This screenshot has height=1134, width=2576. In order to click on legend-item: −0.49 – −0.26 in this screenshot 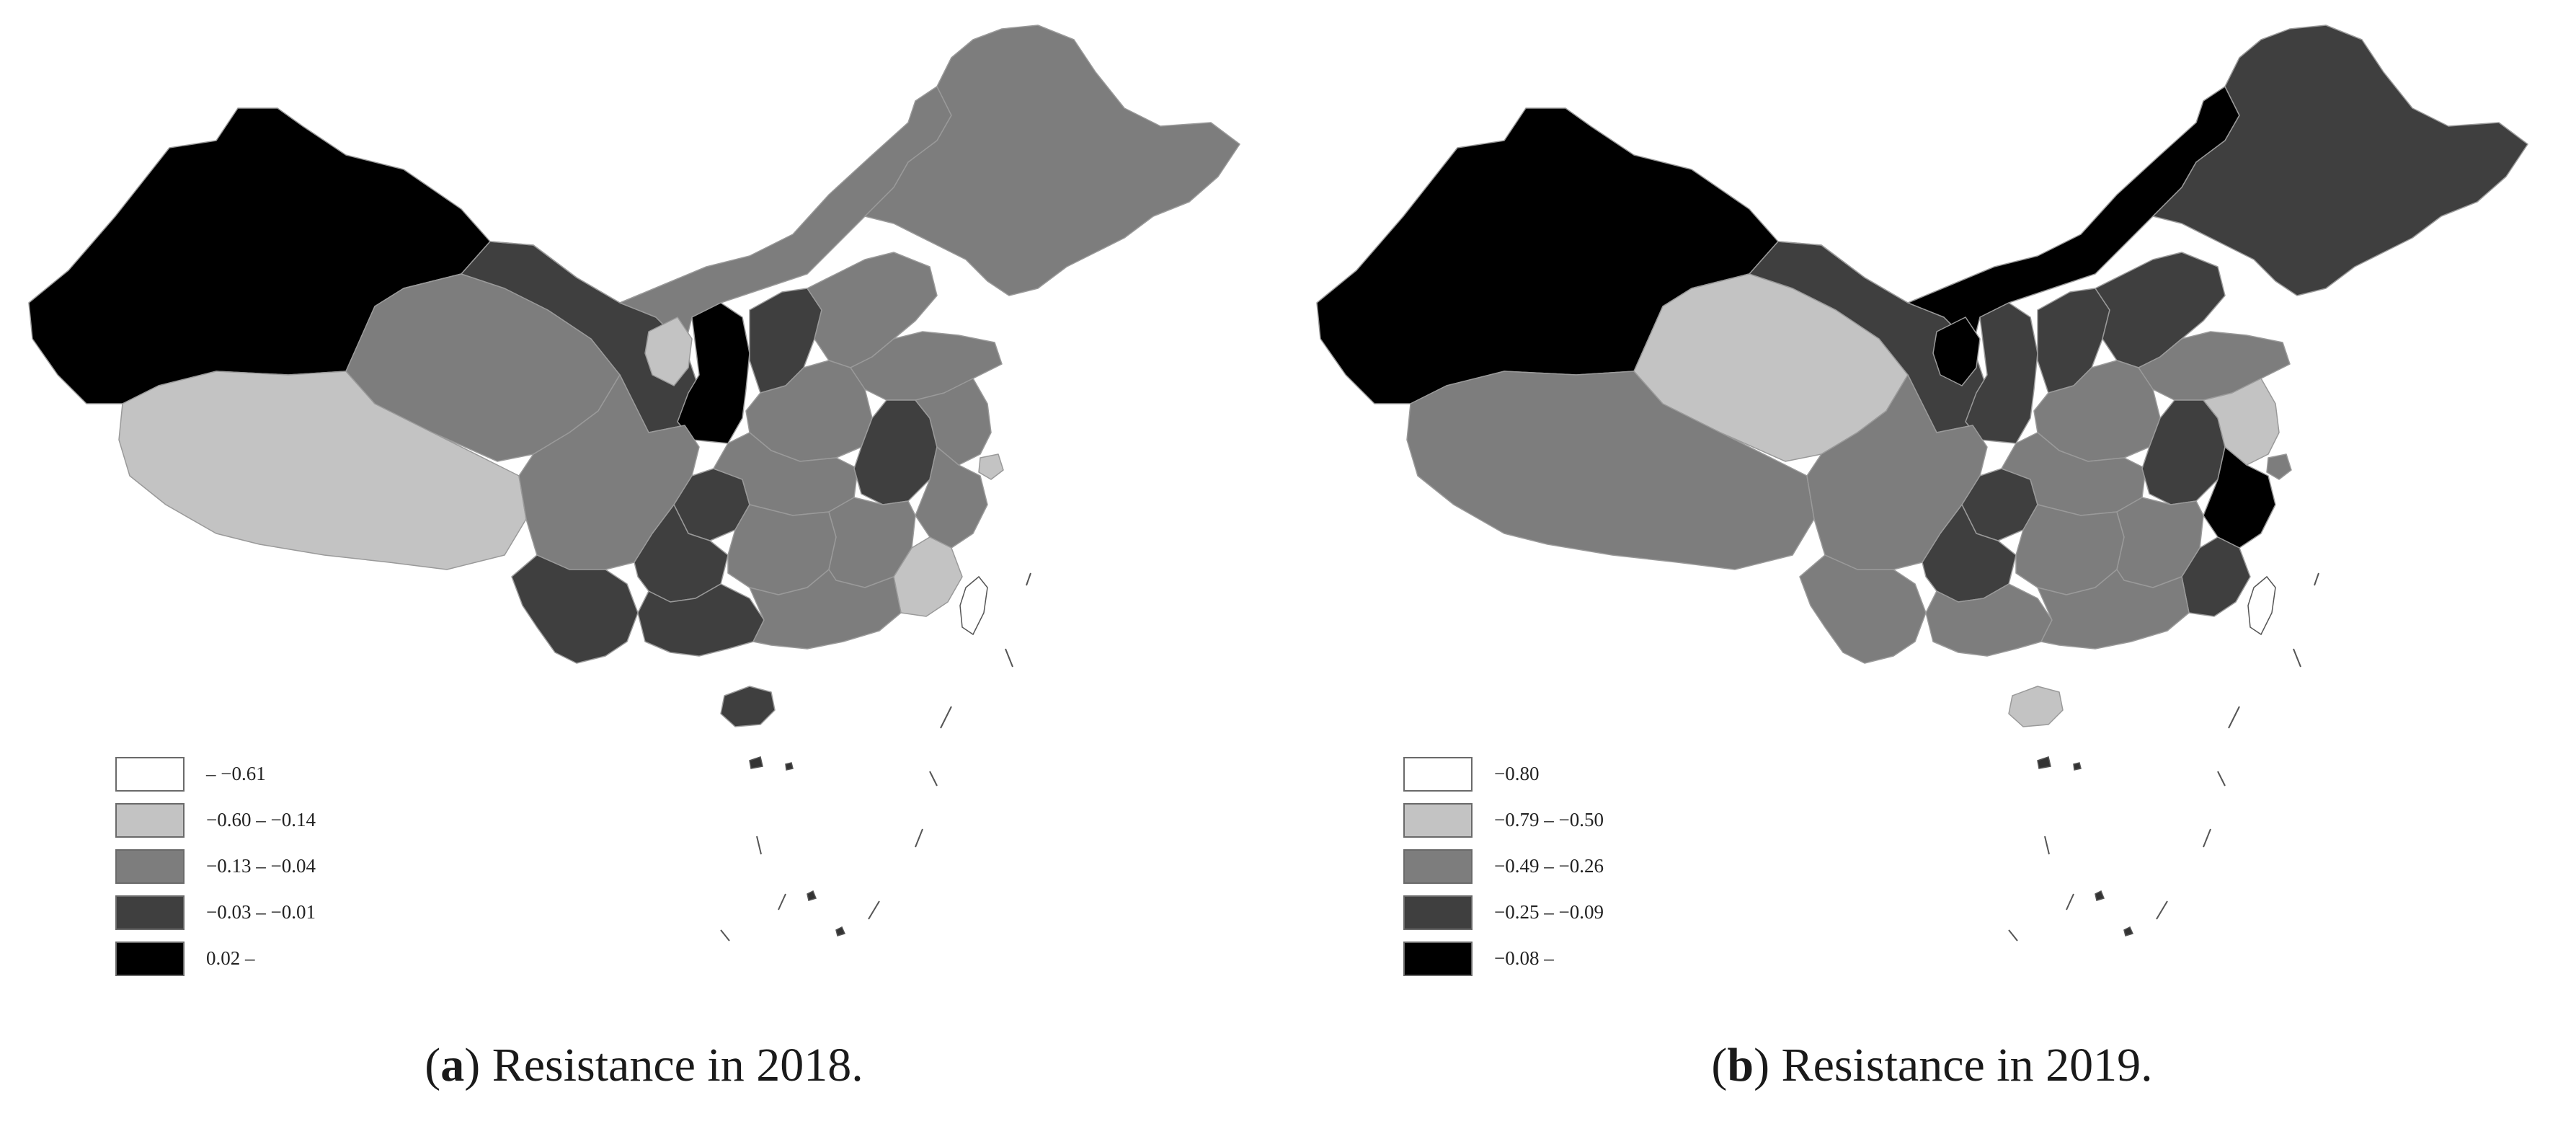, I will do `click(1555, 865)`.